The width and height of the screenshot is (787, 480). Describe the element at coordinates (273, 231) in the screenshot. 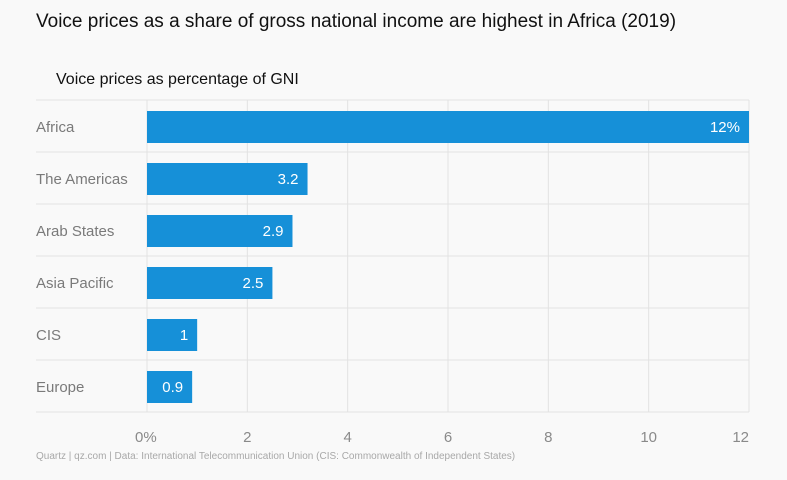

I see `bar-value-label: 2.9` at that location.